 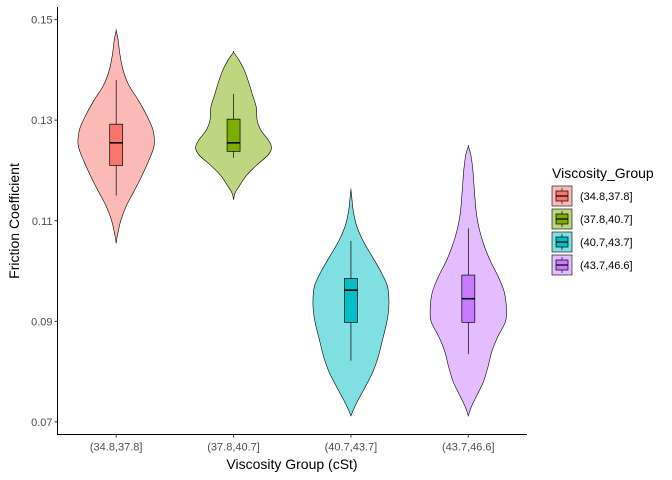 I want to click on x-axis-title: Viscosity Group (cSt), so click(x=291, y=464).